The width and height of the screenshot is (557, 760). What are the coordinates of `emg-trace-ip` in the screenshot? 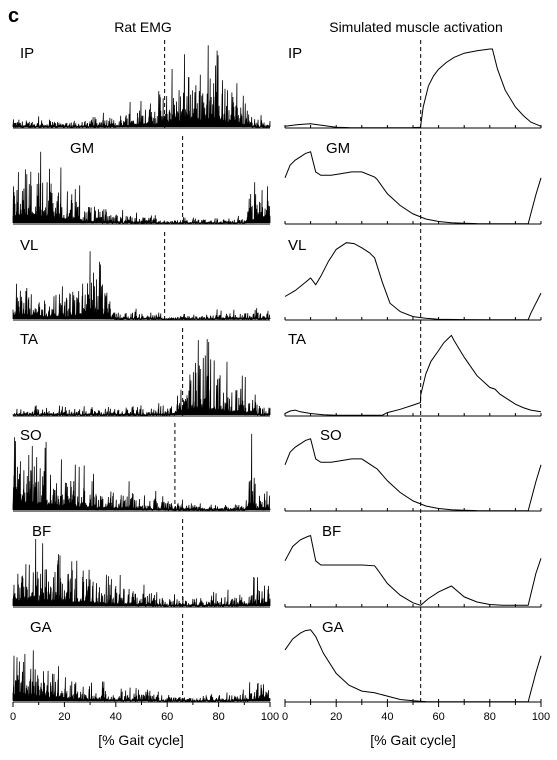 It's located at (141, 87).